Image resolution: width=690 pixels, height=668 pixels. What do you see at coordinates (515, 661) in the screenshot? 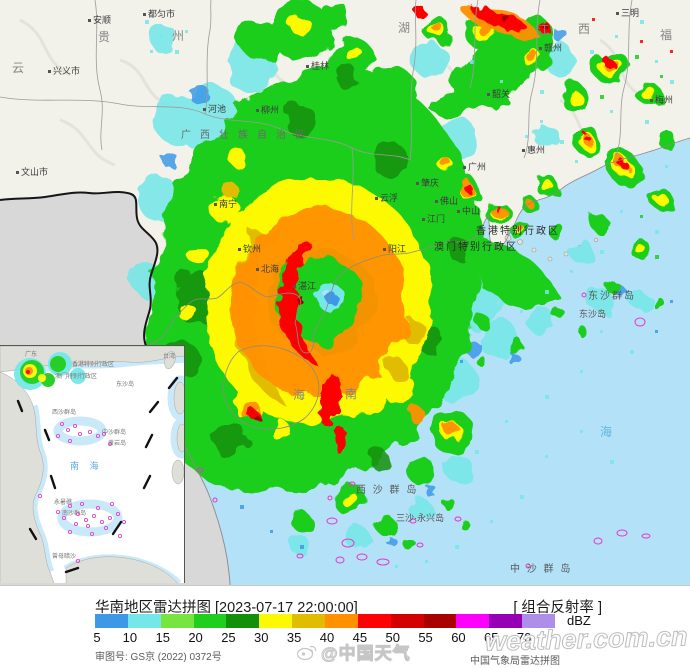
I see `data-source: 中国气象局雷达拼图` at bounding box center [515, 661].